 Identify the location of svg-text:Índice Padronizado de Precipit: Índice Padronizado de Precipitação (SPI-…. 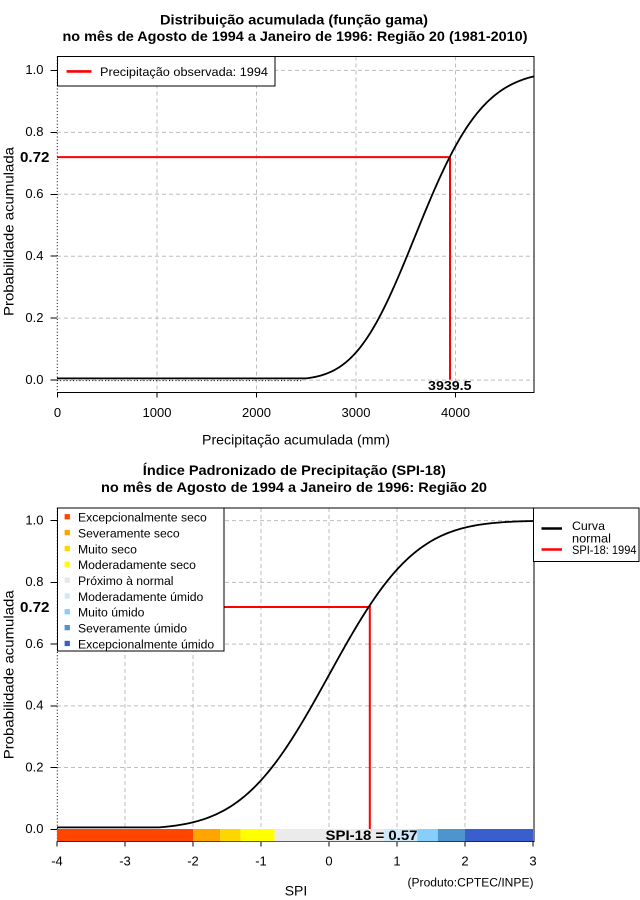
(294, 470).